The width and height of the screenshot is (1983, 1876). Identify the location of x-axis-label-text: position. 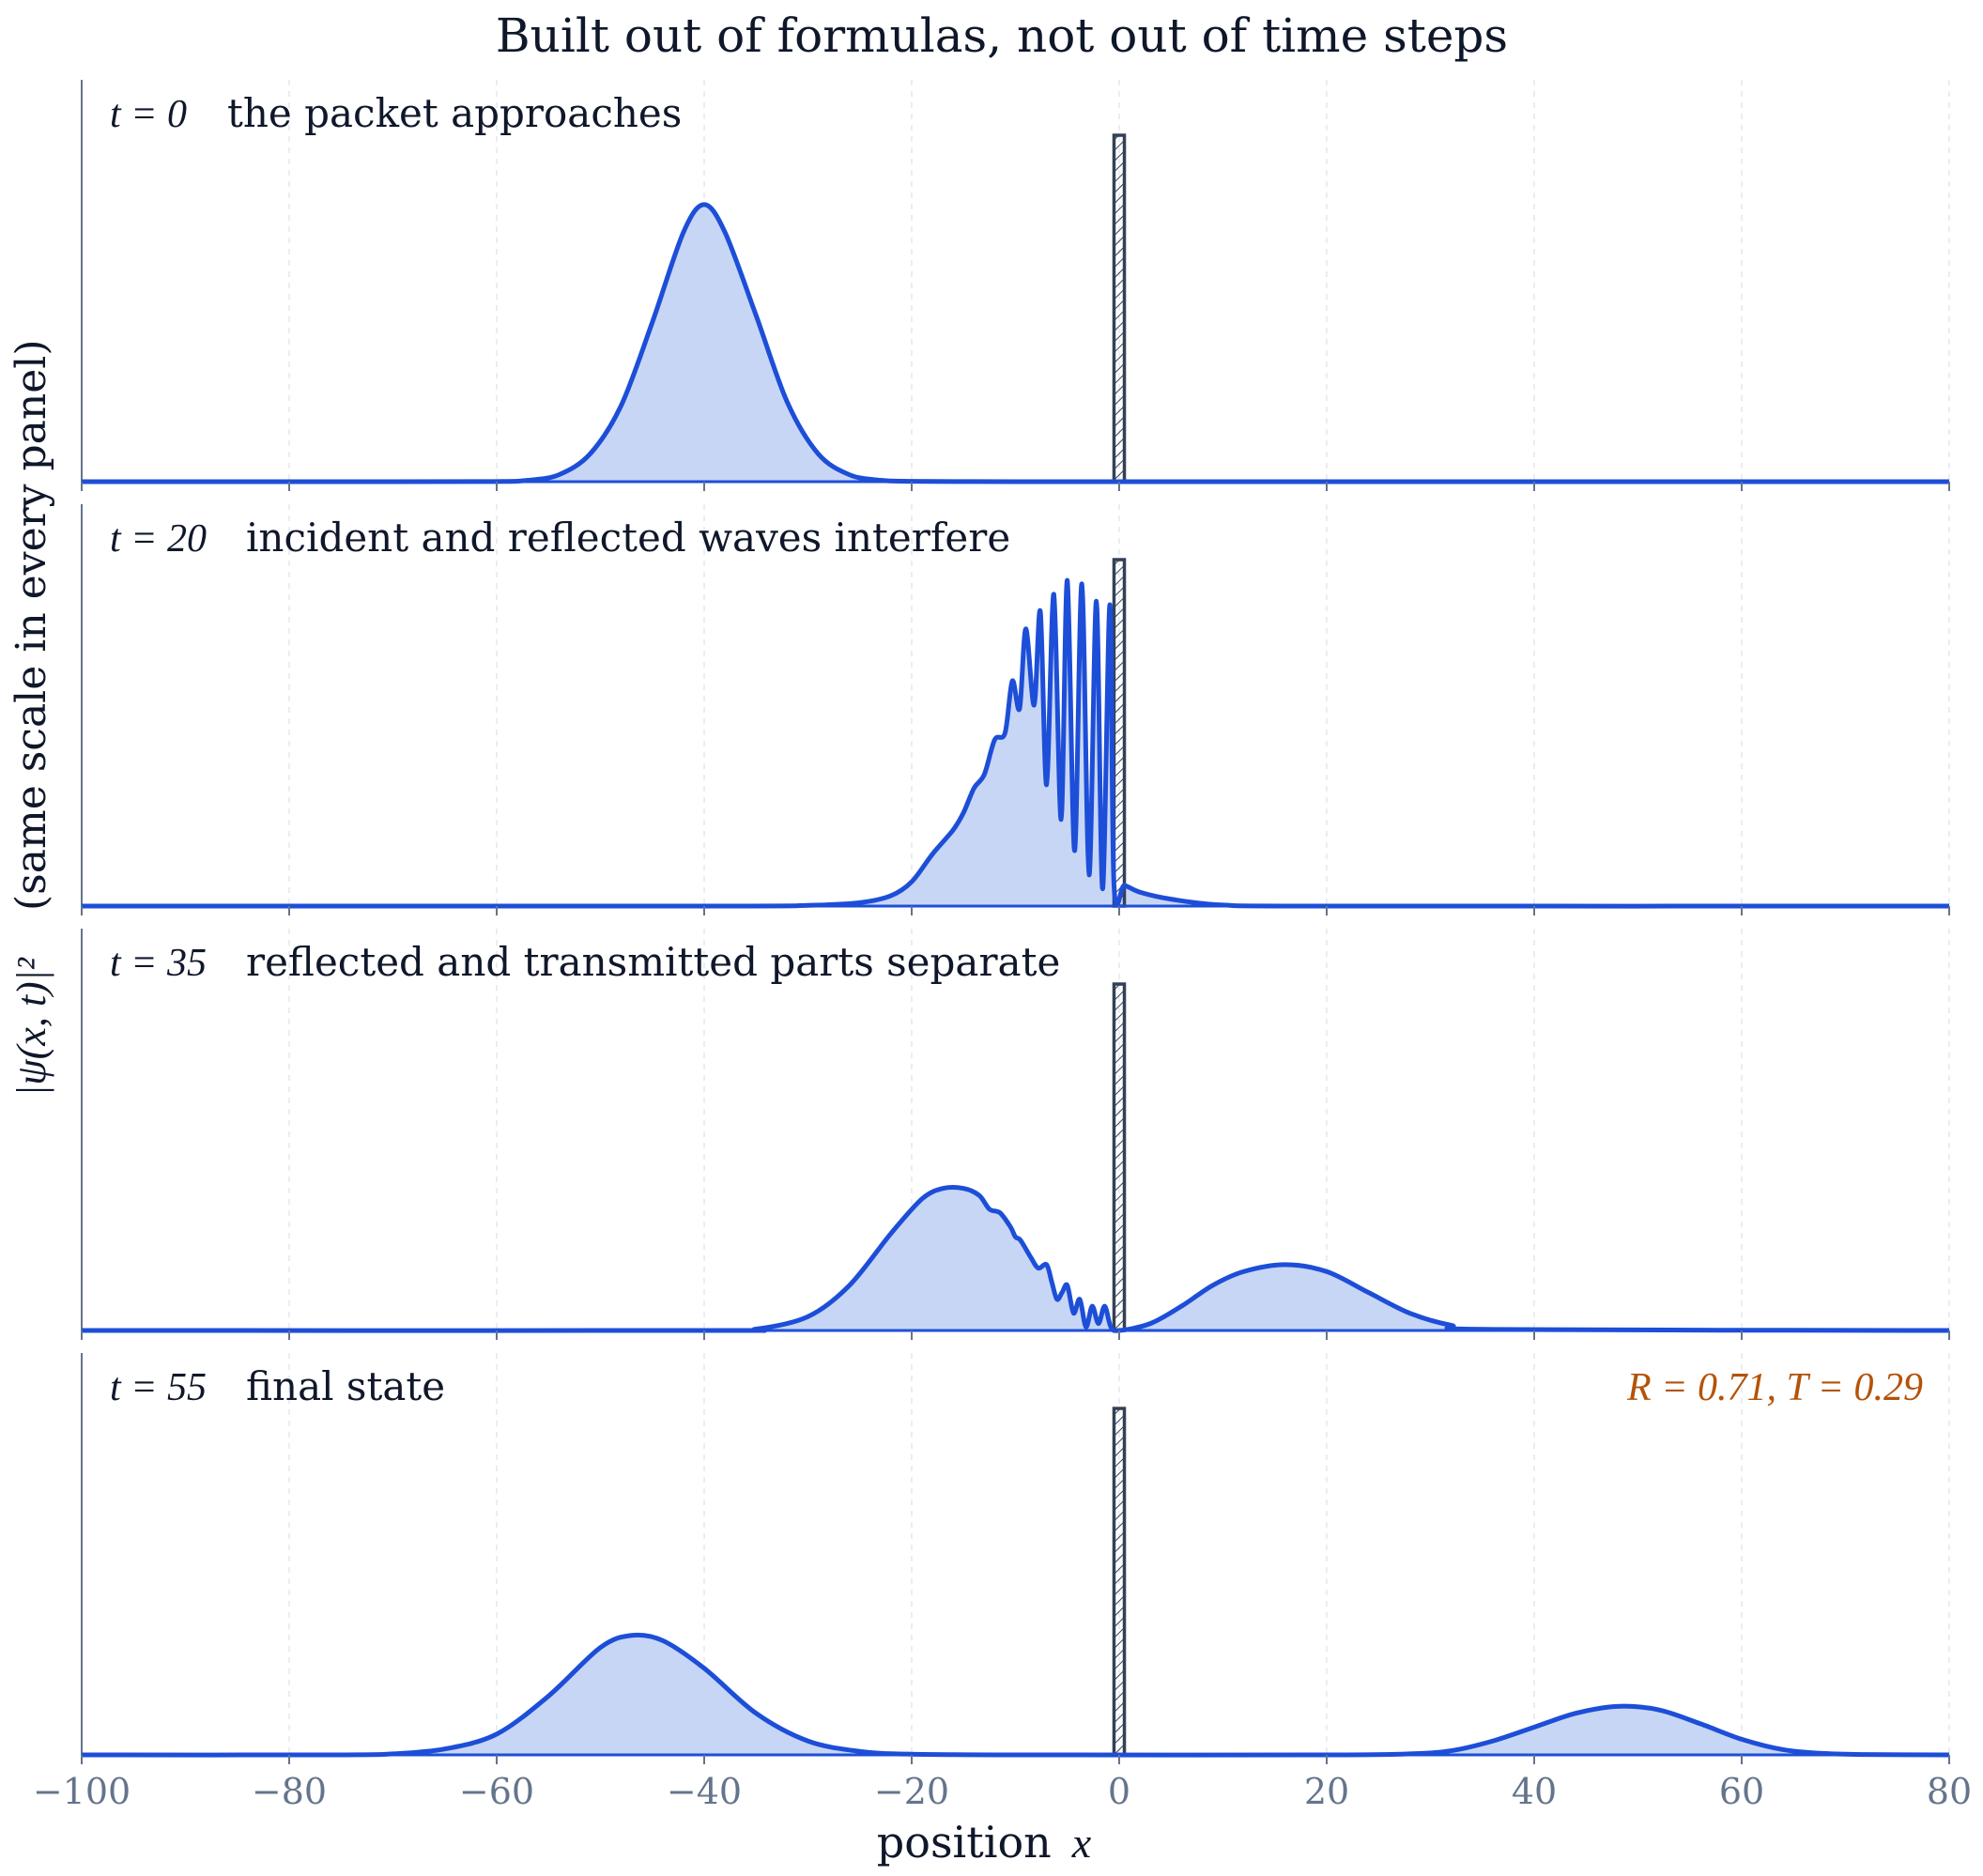
(964, 1842).